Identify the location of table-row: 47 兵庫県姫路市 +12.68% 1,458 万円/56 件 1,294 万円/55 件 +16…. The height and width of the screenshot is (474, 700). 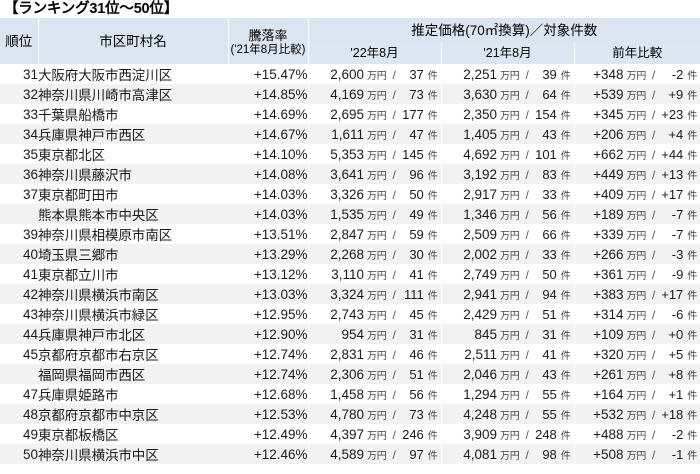
(350, 394).